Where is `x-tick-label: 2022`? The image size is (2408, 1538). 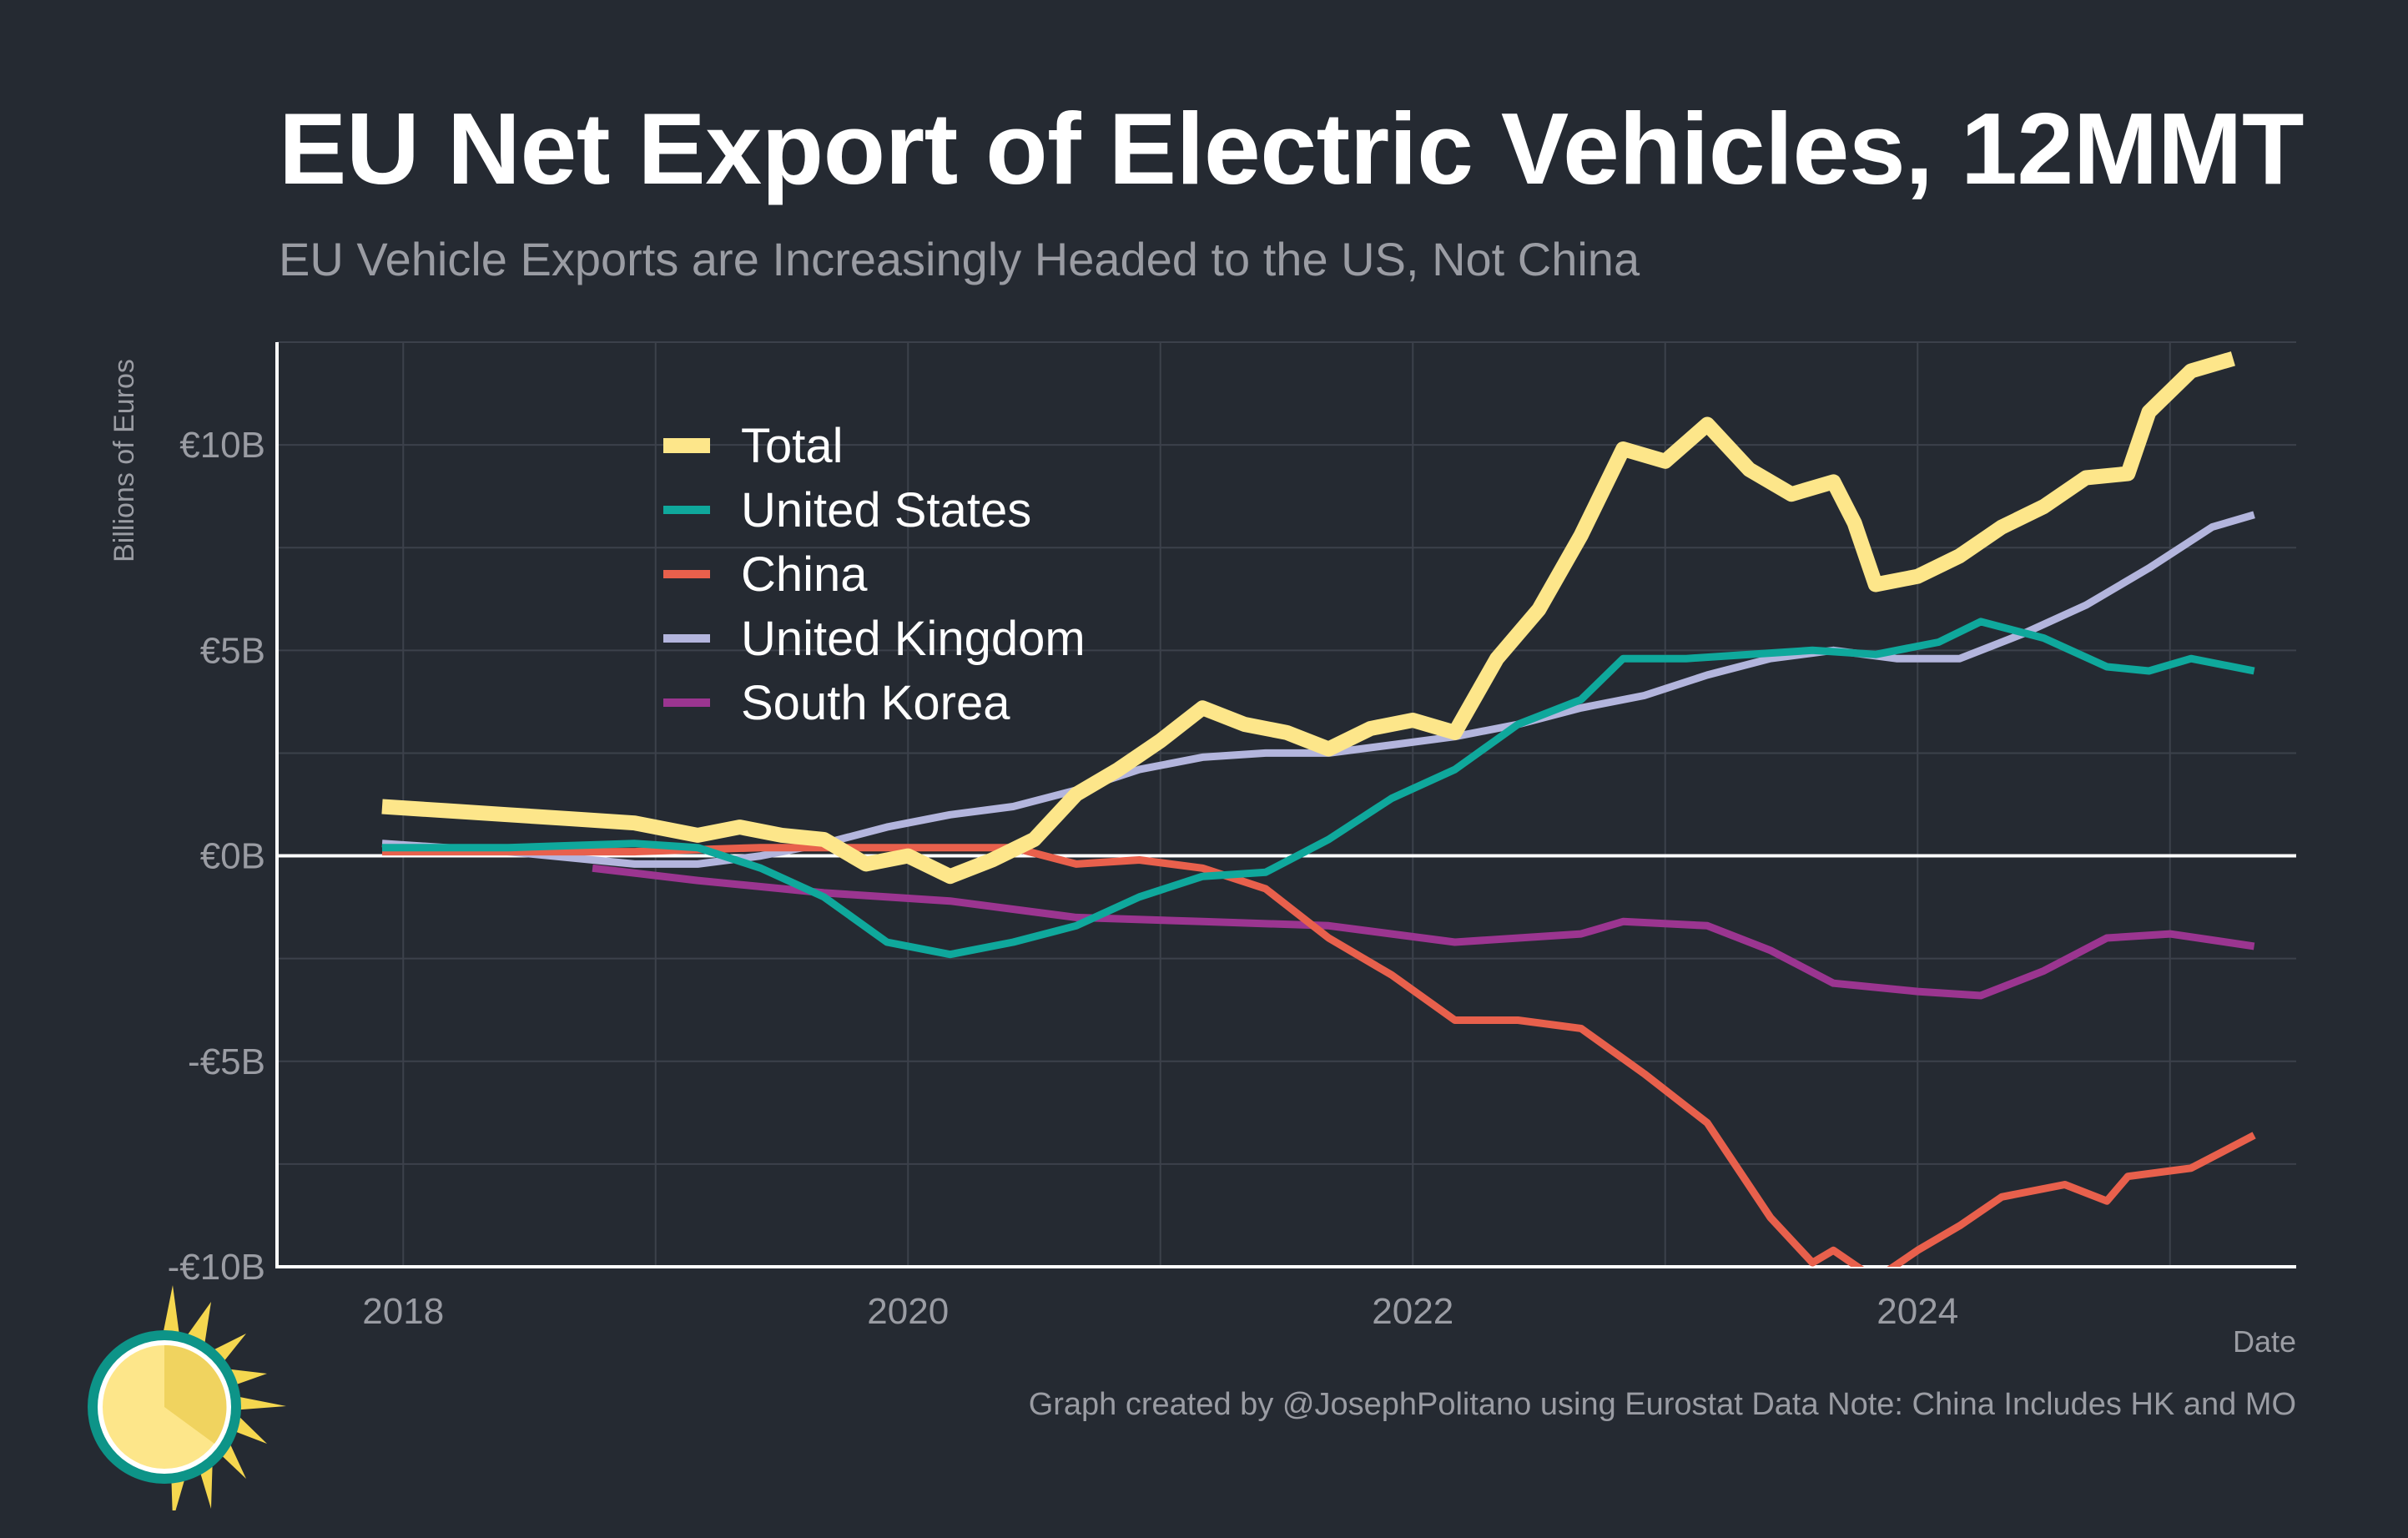
x-tick-label: 2022 is located at coordinates (1412, 1311).